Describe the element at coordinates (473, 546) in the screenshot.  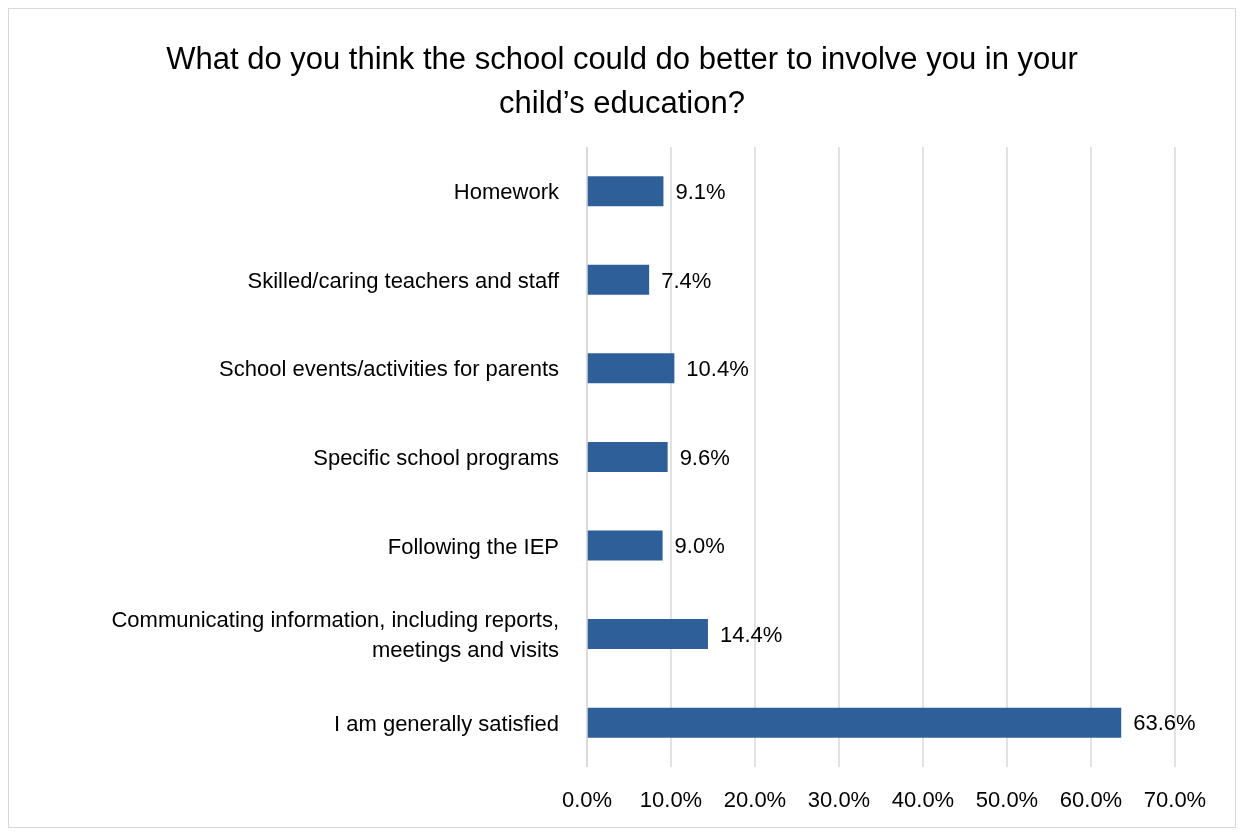
I see `y-tick-label: Following the IEP` at that location.